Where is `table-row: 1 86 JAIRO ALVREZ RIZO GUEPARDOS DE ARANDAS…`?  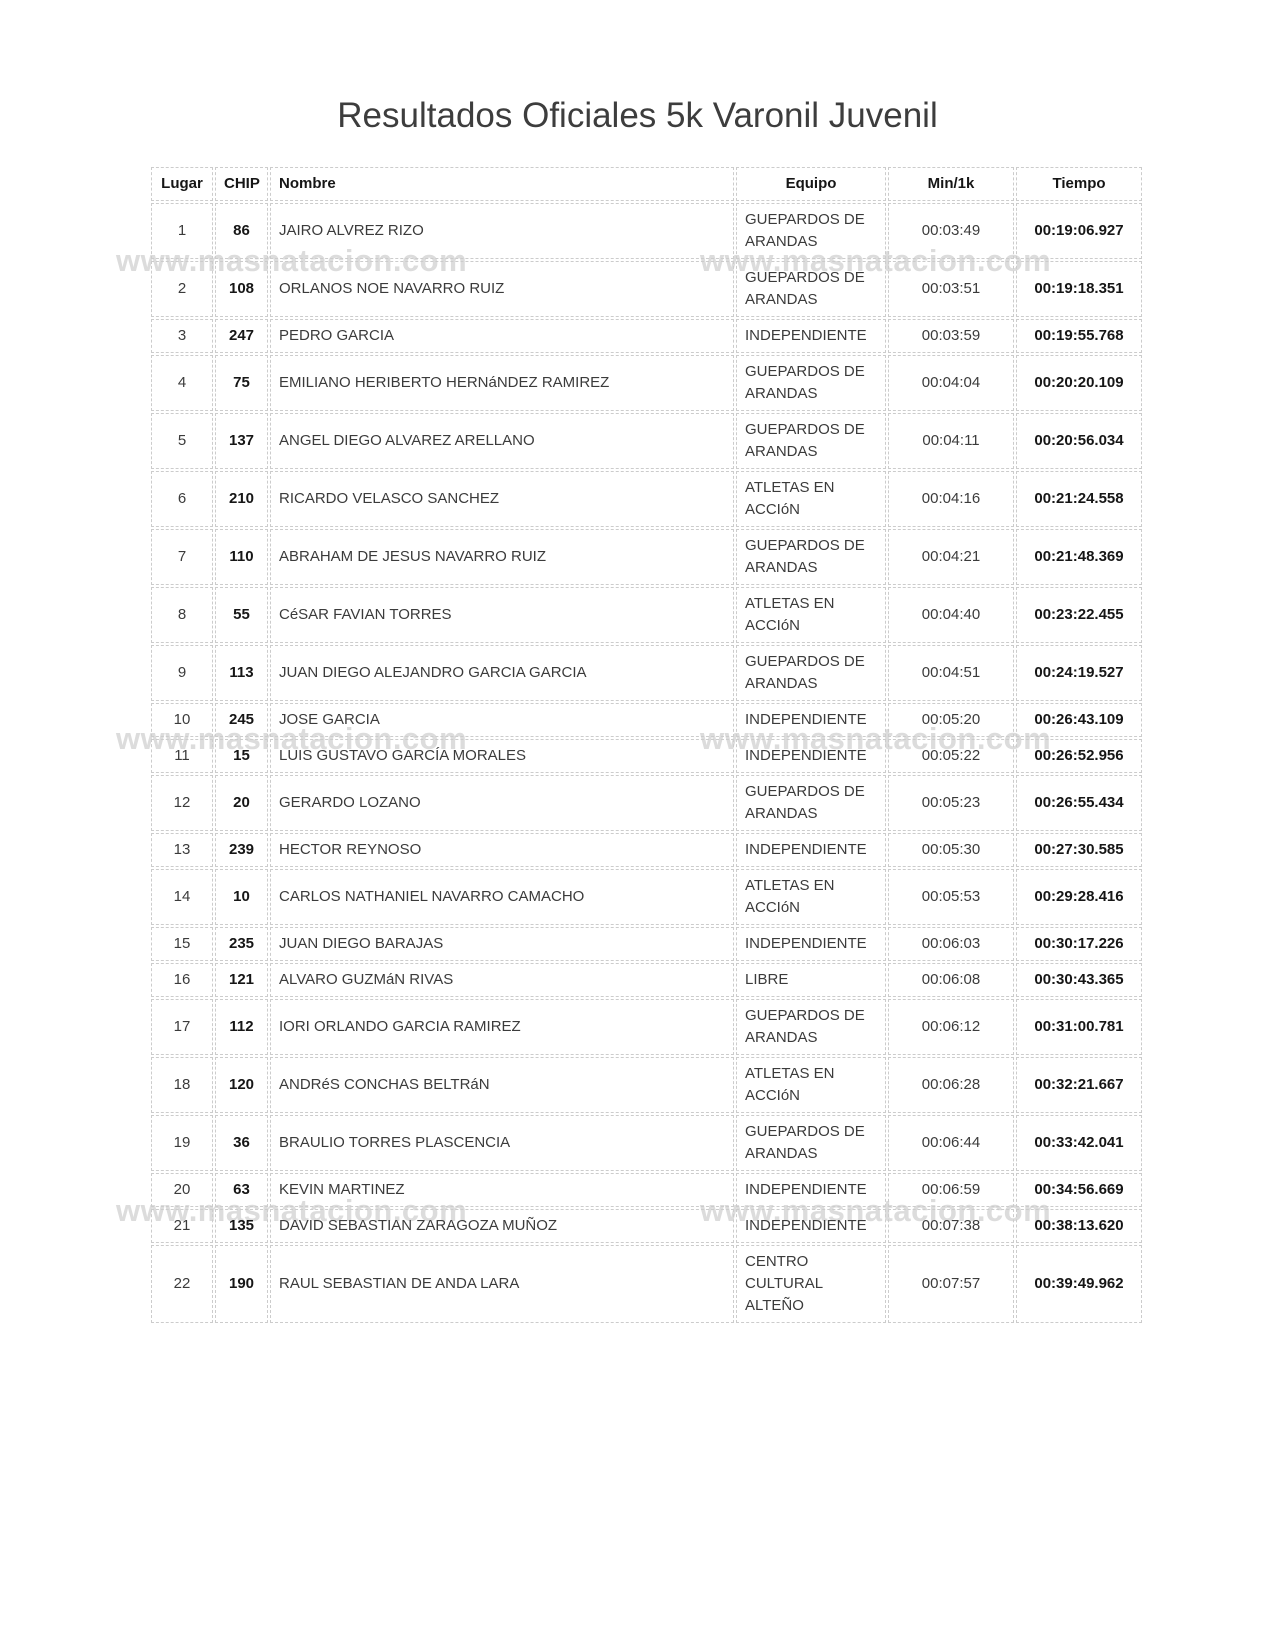
table-row: 1 86 JAIRO ALVREZ RIZO GUEPARDOS DE ARANDAS… is located at coordinates (646, 231).